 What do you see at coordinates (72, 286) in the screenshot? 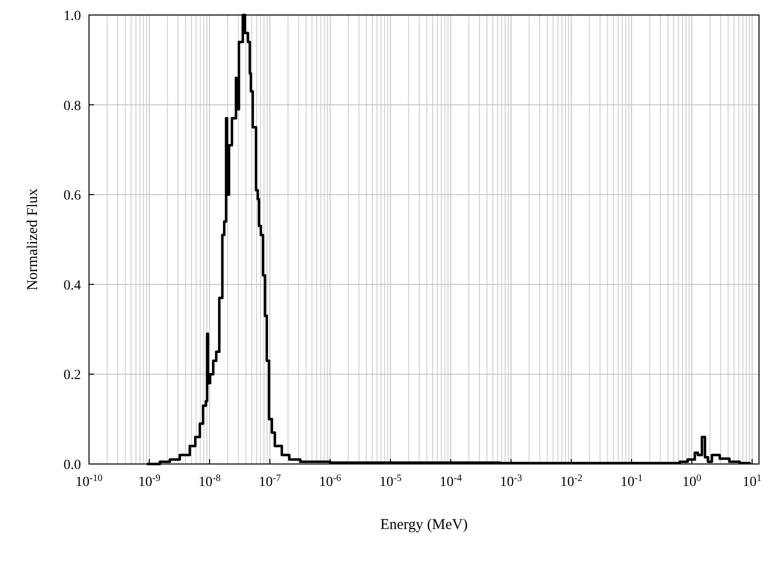
I see `y-tick-label: 0.4` at bounding box center [72, 286].